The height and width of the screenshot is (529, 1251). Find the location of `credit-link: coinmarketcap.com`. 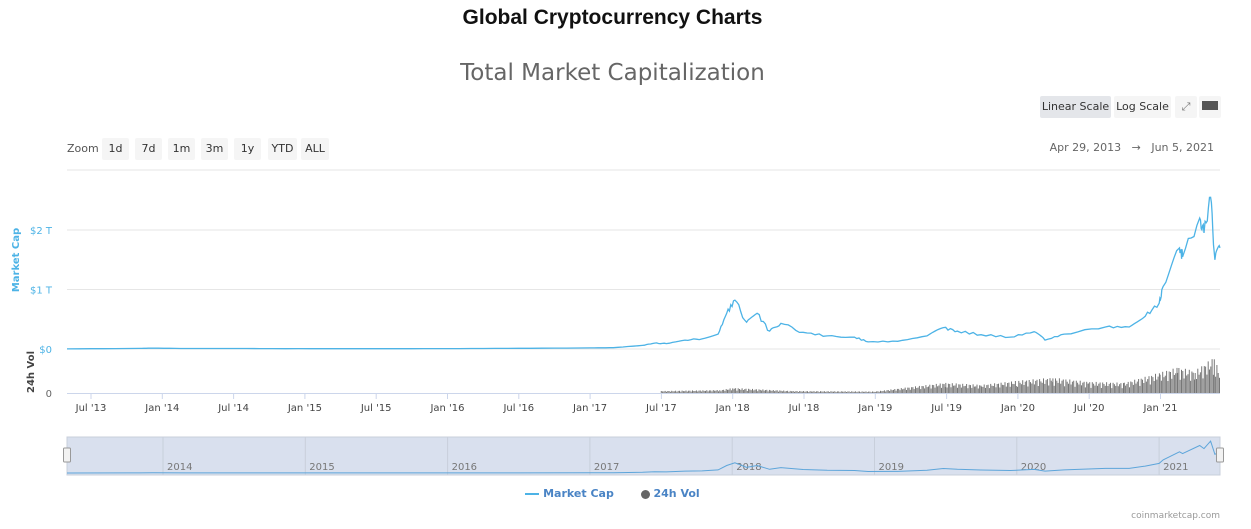

credit-link: coinmarketcap.com is located at coordinates (1175, 516).